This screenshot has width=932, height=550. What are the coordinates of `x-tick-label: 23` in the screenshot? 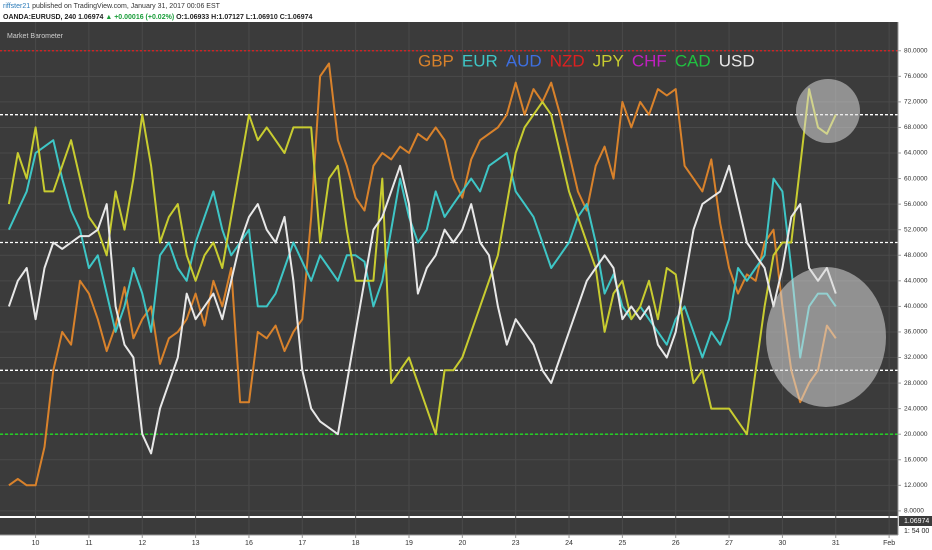 It's located at (516, 543).